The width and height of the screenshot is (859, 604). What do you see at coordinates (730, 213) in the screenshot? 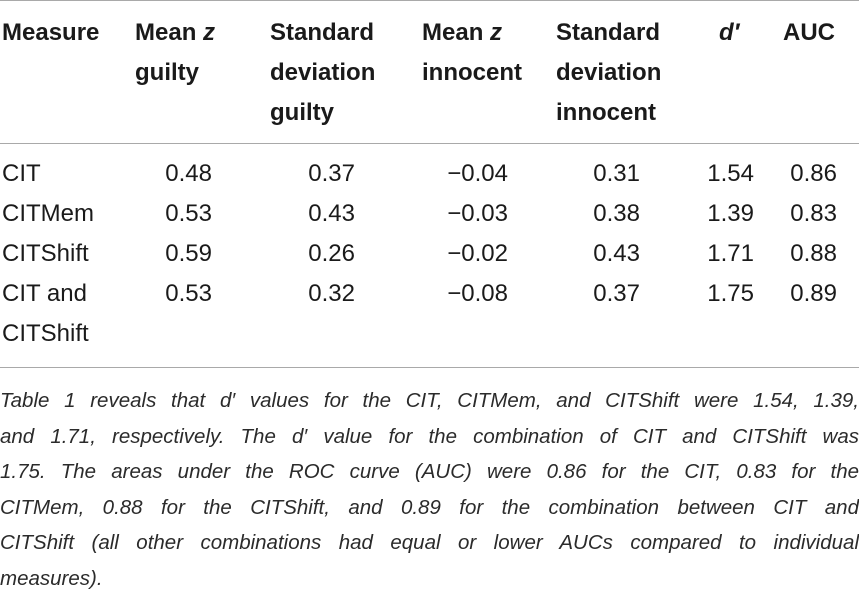
I see `d-prime-cell: 1.39` at bounding box center [730, 213].